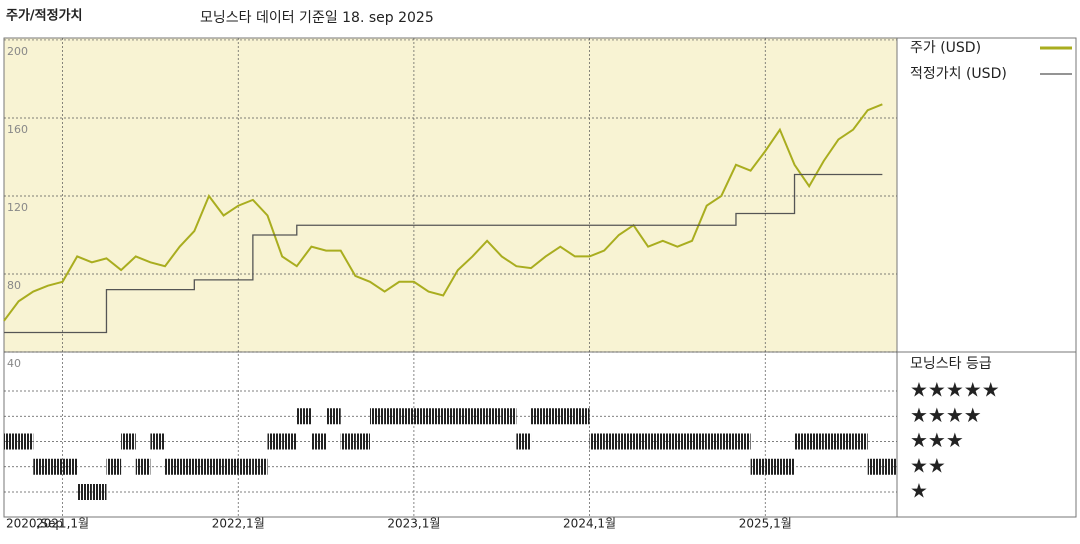  Describe the element at coordinates (589, 524) in the screenshot. I see `x-tick-label: 2024,1월` at that location.